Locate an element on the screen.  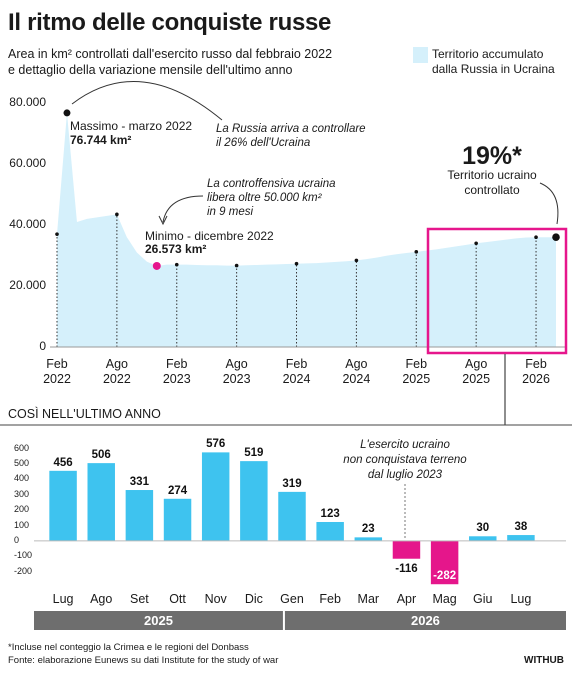
value-label: -282 is located at coordinates (445, 576).